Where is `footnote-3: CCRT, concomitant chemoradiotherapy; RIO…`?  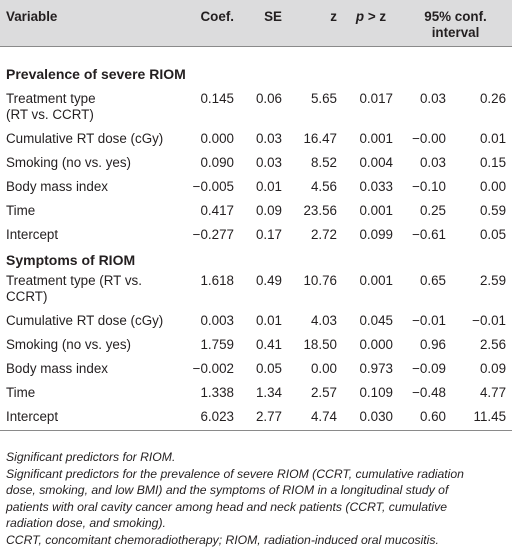
footnote-3: CCRT, concomitant chemoradiotherapy; RIO… is located at coordinates (222, 539).